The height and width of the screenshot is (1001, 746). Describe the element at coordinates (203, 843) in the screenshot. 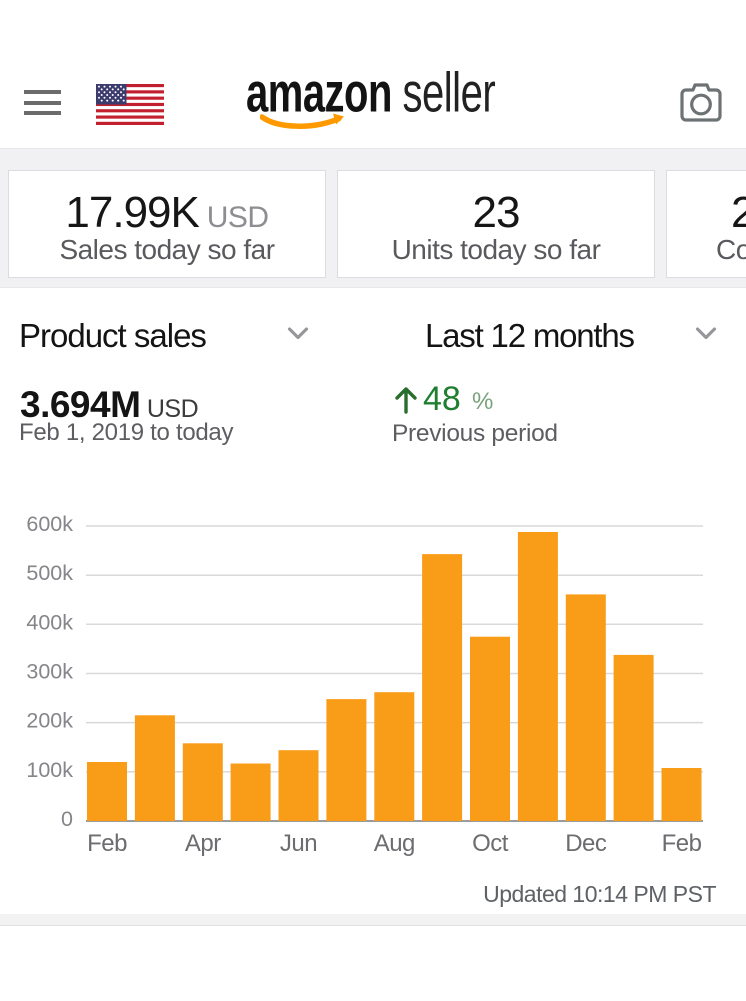

I see `svg-text: Apr` at that location.